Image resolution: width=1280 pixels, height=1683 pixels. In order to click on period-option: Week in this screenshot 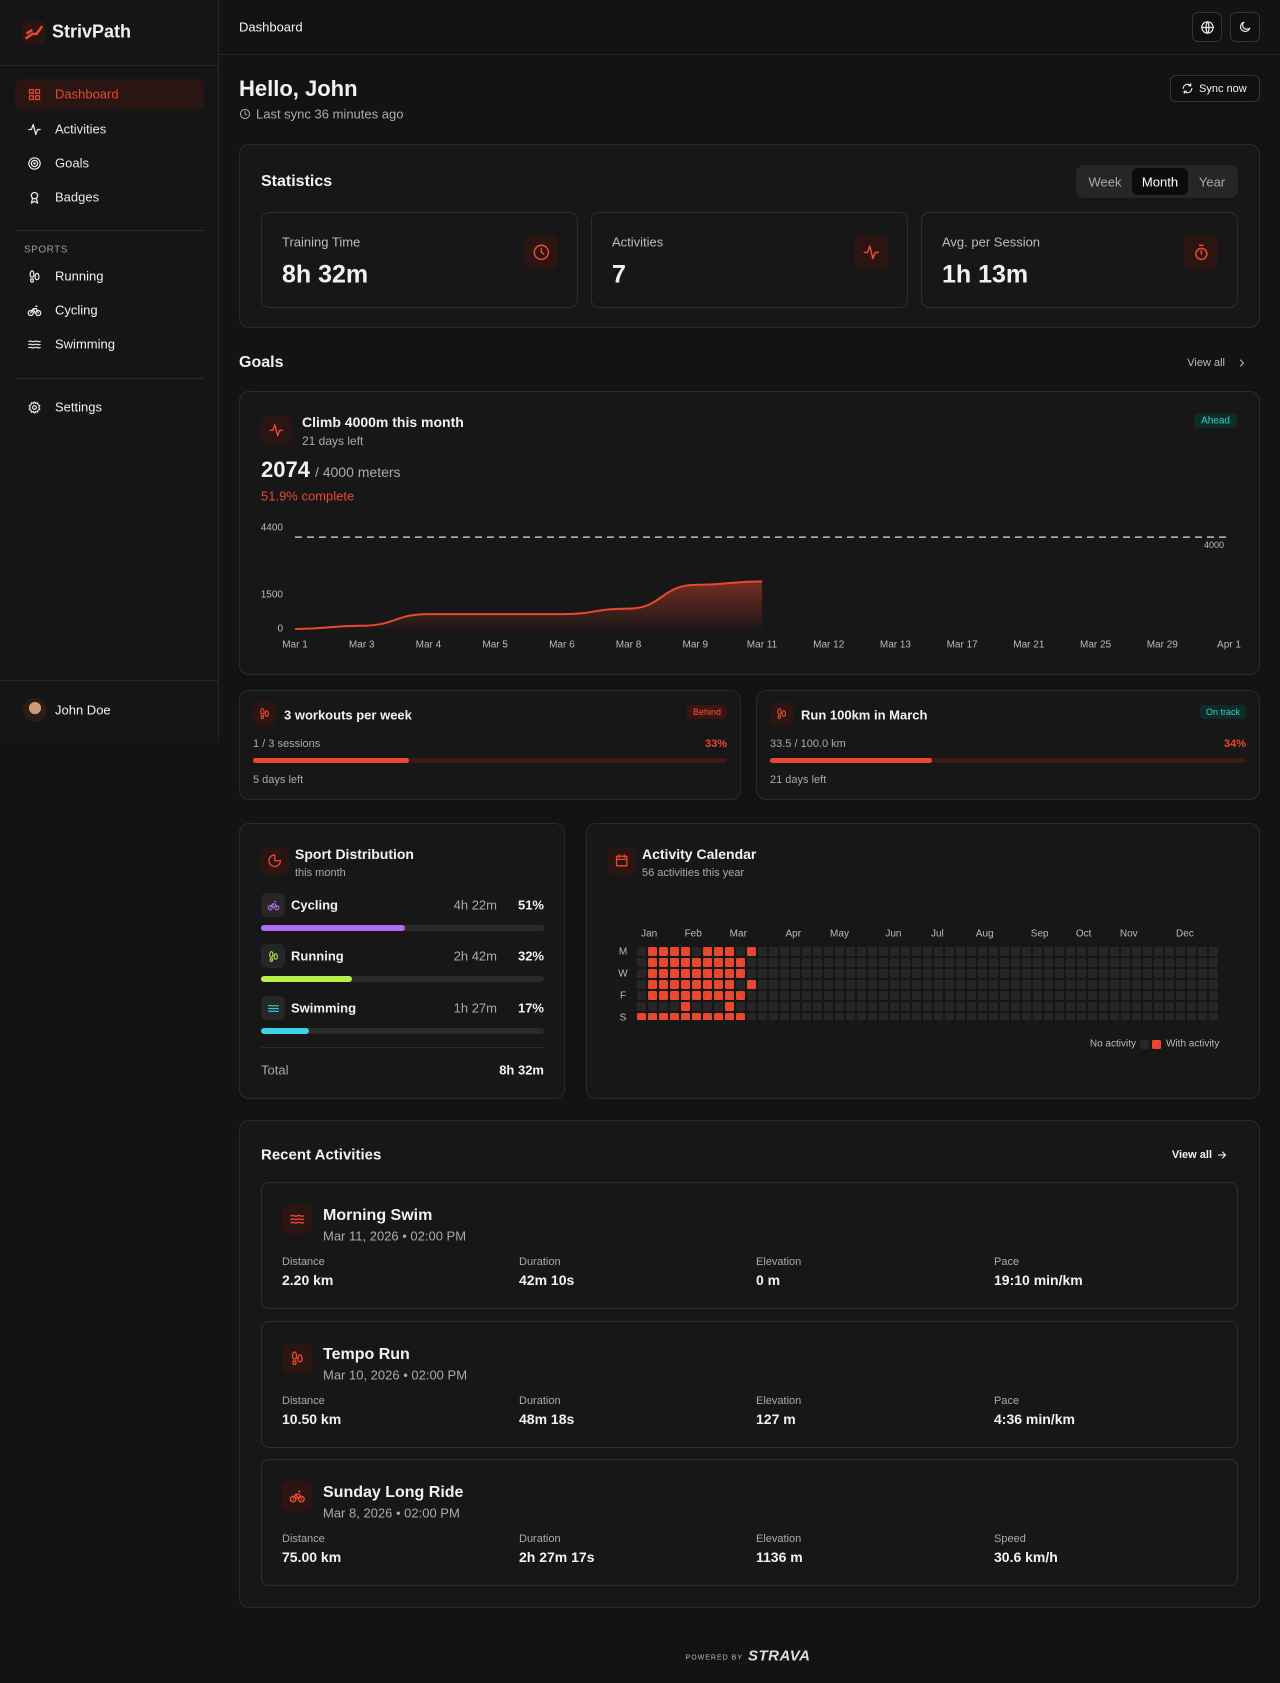, I will do `click(1105, 181)`.